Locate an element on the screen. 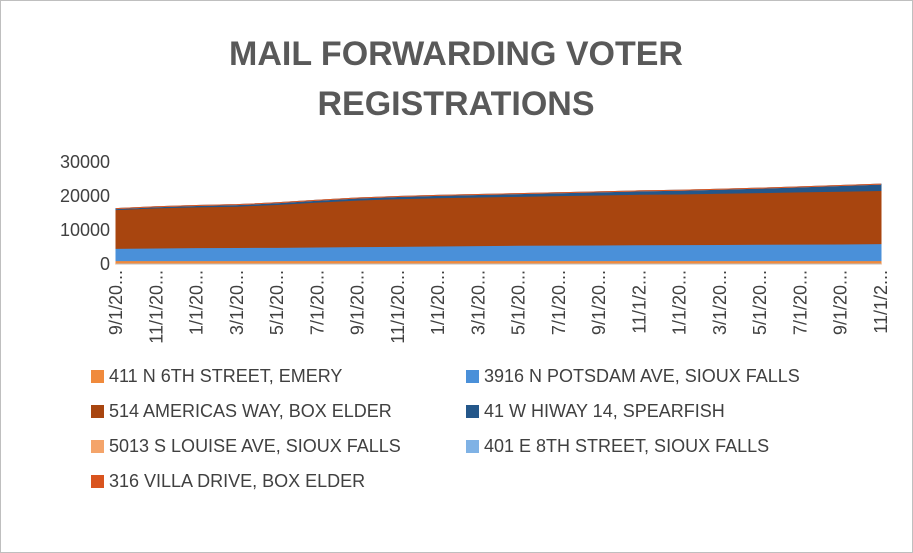 The height and width of the screenshot is (553, 913). y-tick-label: 20000 is located at coordinates (85, 196).